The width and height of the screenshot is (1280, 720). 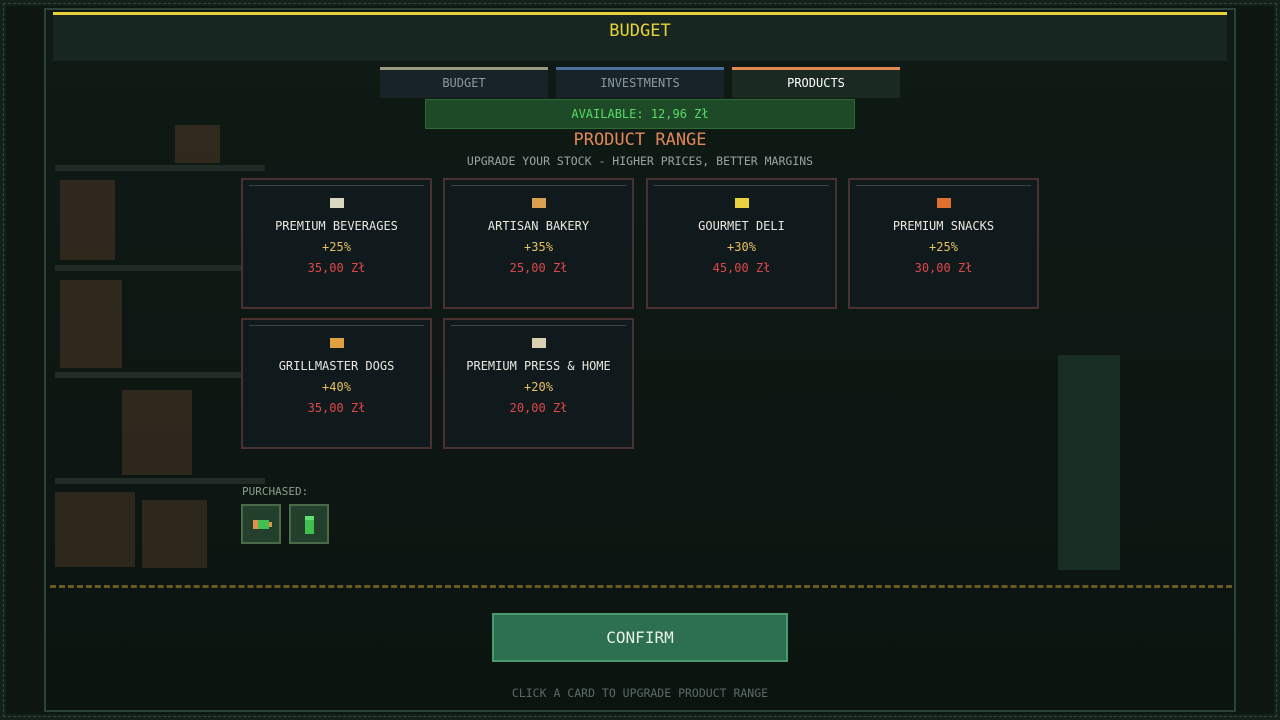 I want to click on product-card: PREMIUM PRESS & HOME +20% 20,00 Zł, so click(x=538, y=383).